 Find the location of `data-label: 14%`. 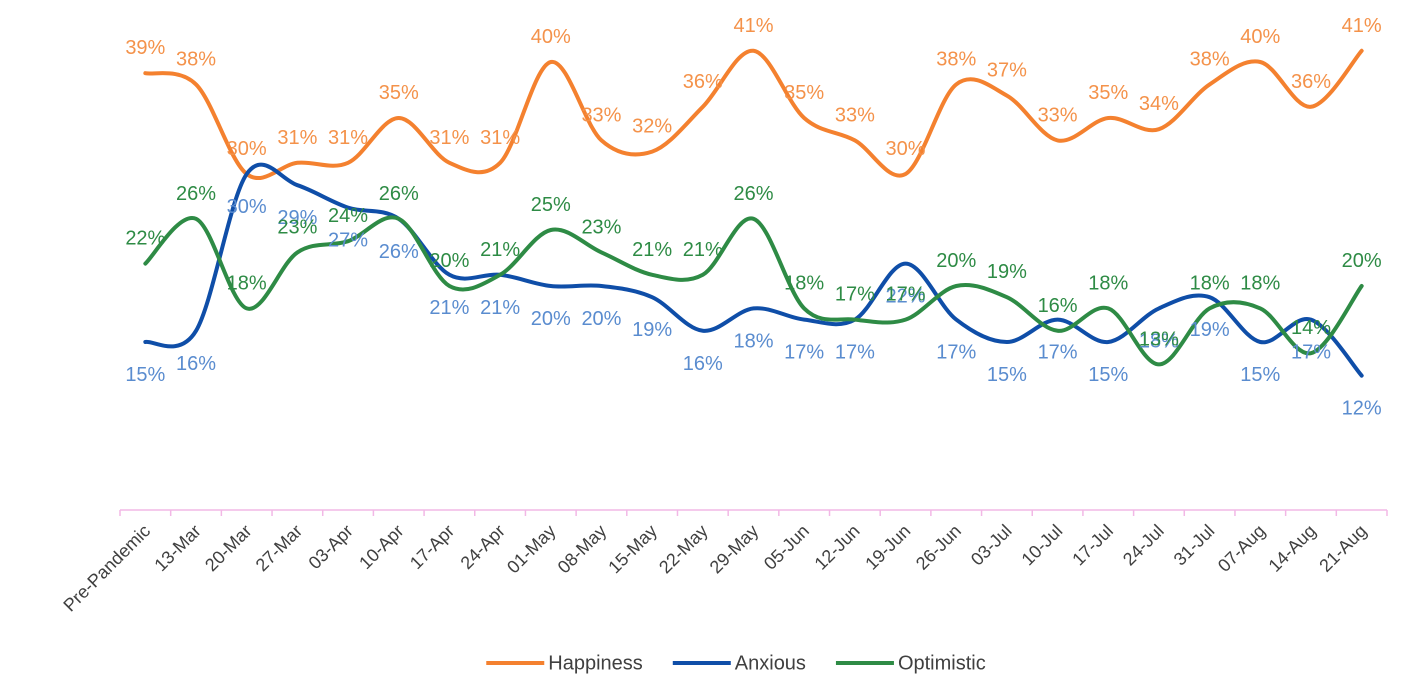

data-label: 14% is located at coordinates (1311, 328).